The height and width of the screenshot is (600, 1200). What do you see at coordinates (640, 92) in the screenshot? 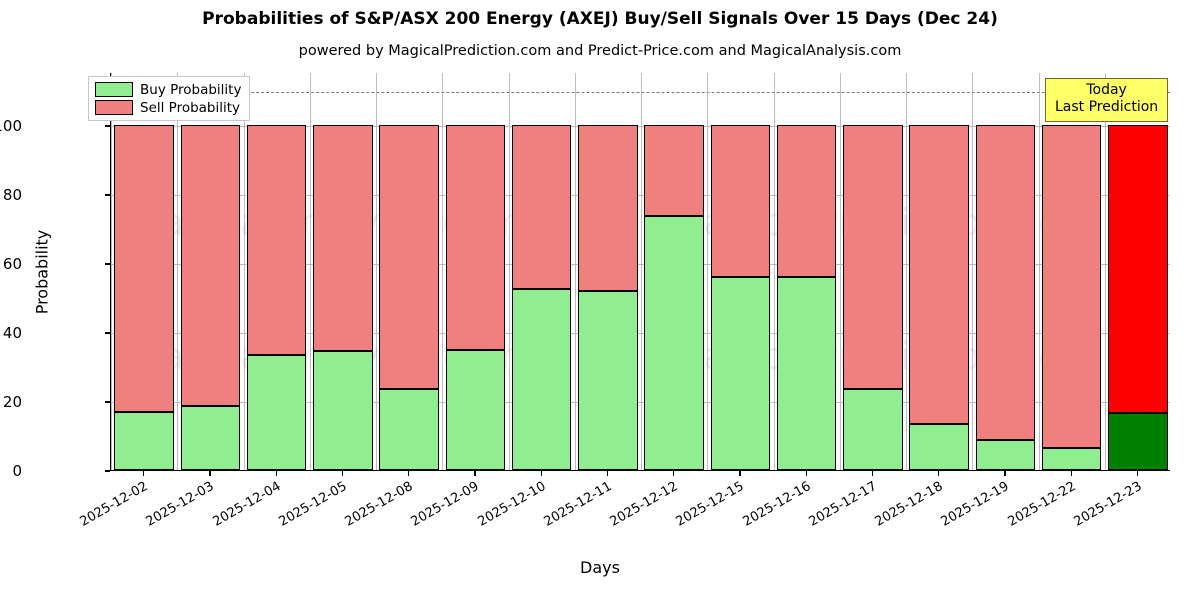
I see `reference-line-dashed` at bounding box center [640, 92].